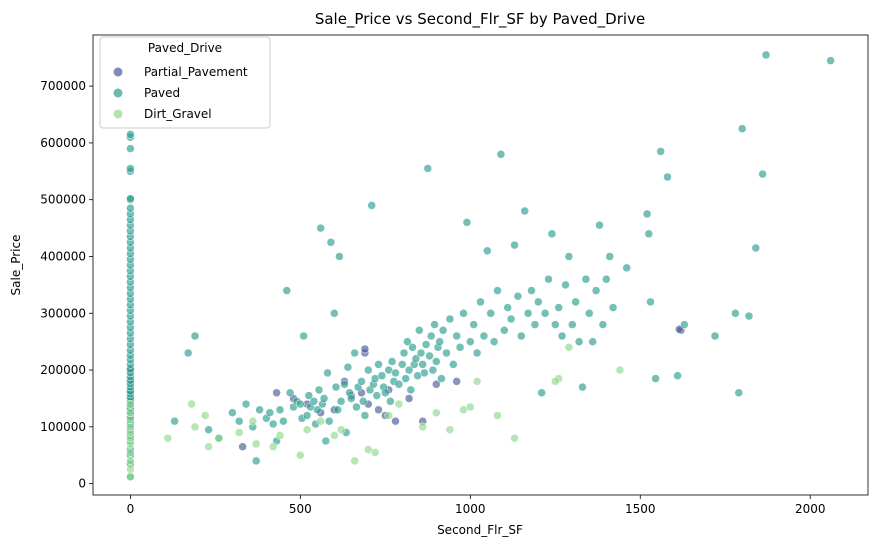 This screenshot has width=877, height=547. Describe the element at coordinates (480, 530) in the screenshot. I see `x-axis-label: Second_Flr_SF` at that location.